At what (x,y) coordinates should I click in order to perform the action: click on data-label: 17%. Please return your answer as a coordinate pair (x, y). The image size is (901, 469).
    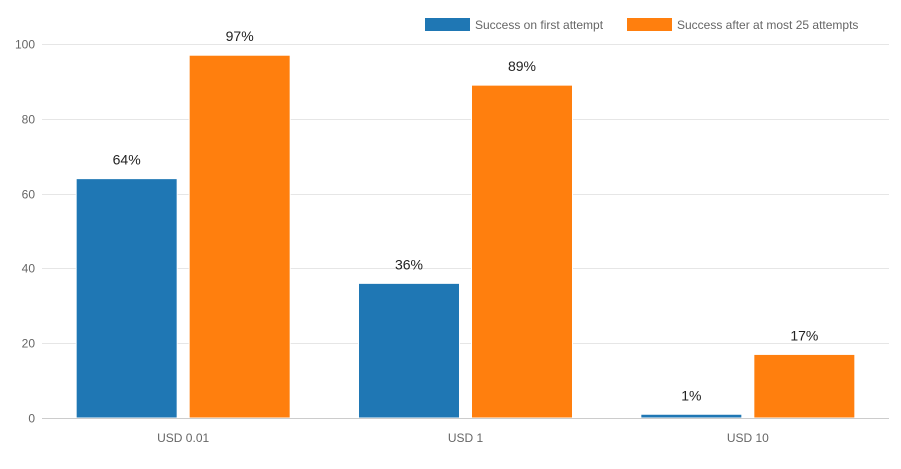
    Looking at the image, I should click on (804, 335).